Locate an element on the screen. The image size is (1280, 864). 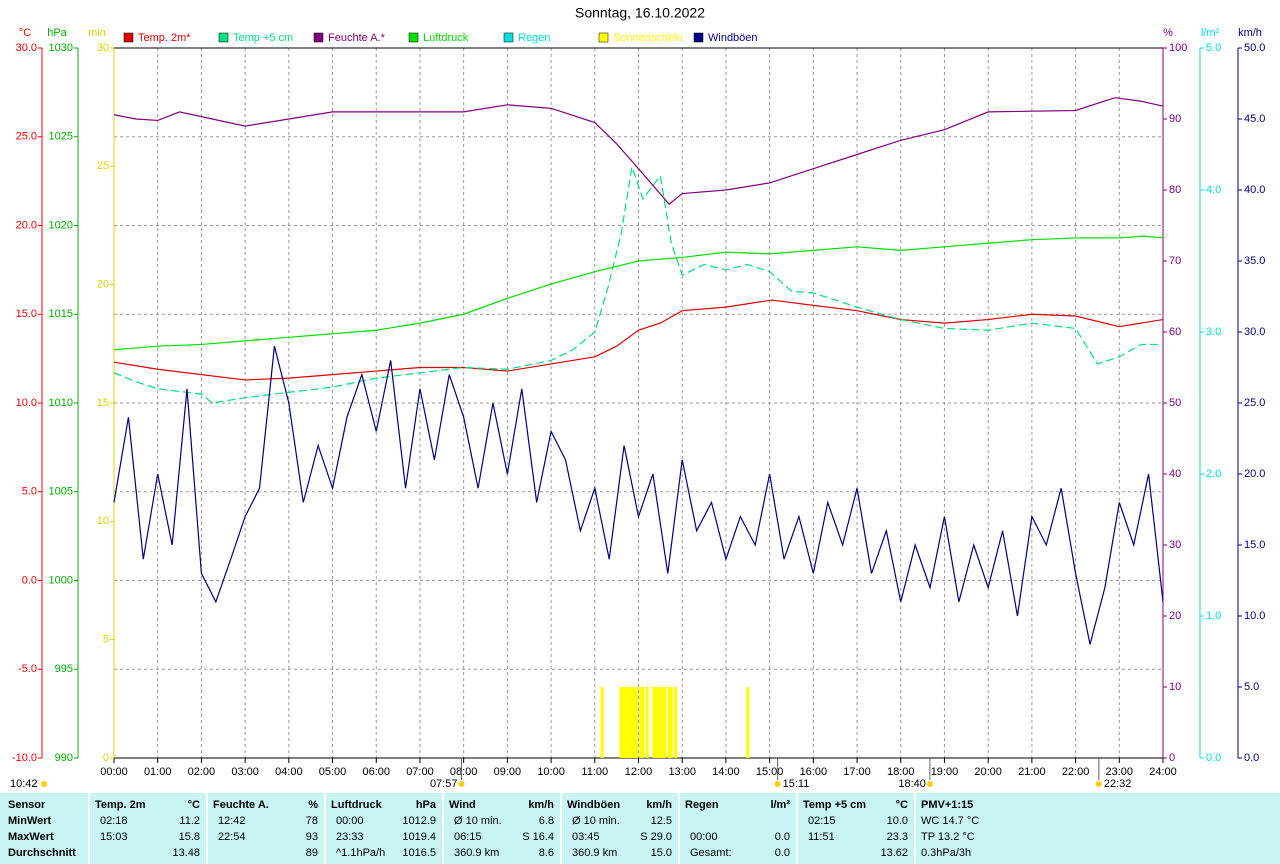
y-tick-label: 50 is located at coordinates (1175, 403).